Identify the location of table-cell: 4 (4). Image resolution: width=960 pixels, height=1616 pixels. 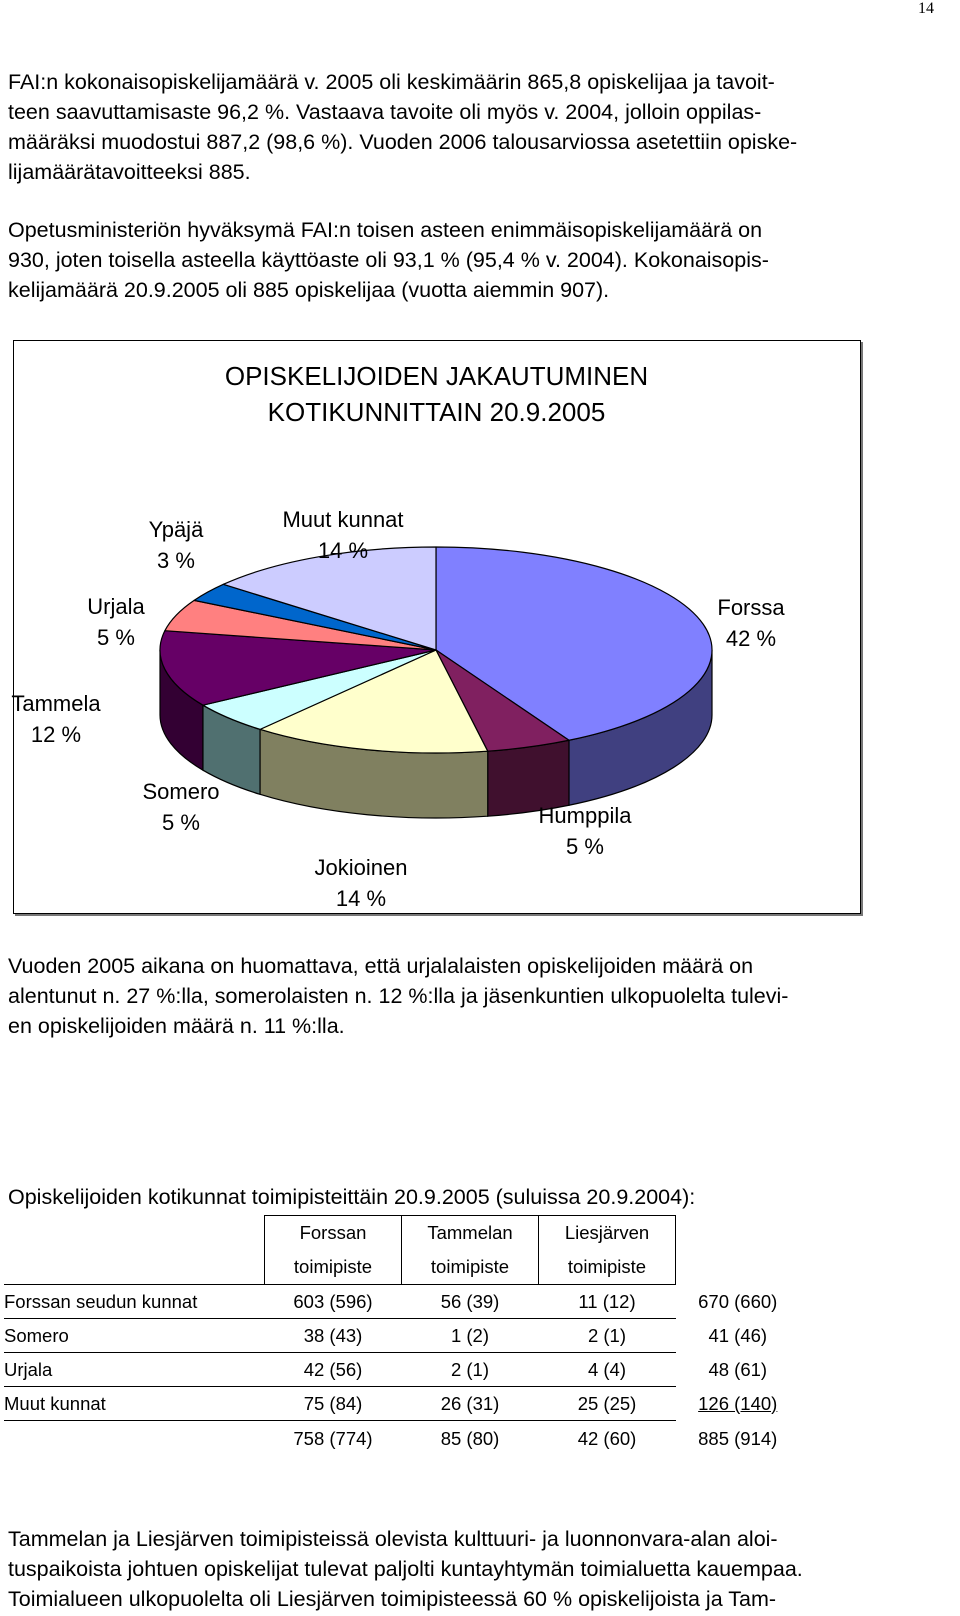
(607, 1369).